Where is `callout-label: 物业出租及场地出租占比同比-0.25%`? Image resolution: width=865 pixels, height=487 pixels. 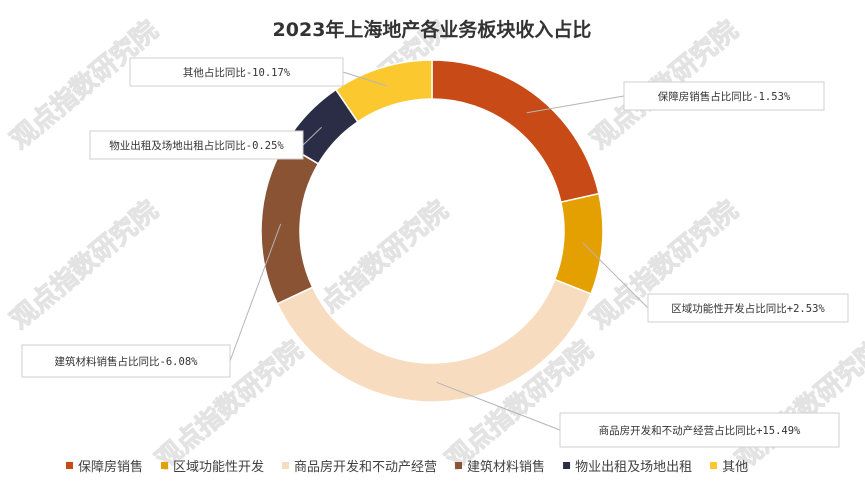
callout-label: 物业出租及场地出租占比同比-0.25% is located at coordinates (196, 145).